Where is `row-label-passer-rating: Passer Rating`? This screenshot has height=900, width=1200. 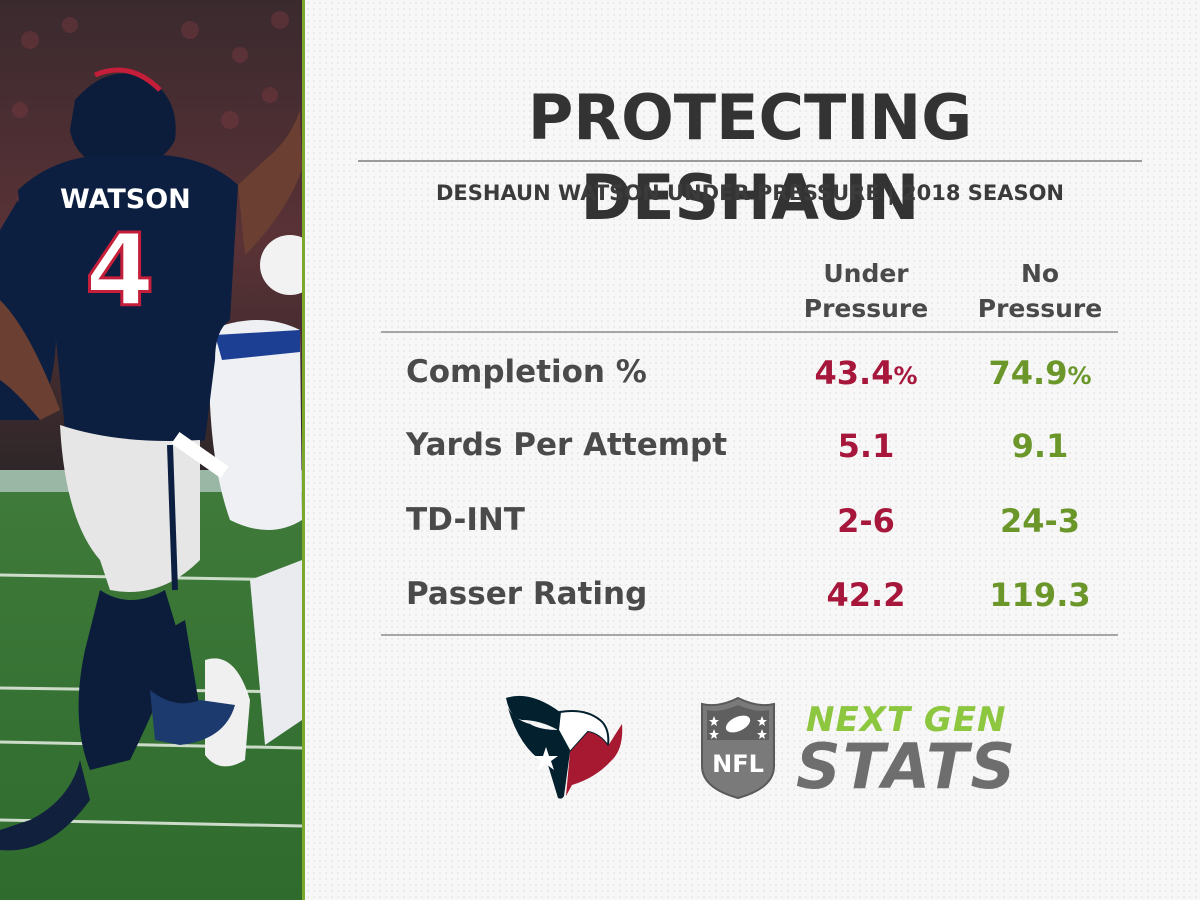 row-label-passer-rating: Passer Rating is located at coordinates (527, 594).